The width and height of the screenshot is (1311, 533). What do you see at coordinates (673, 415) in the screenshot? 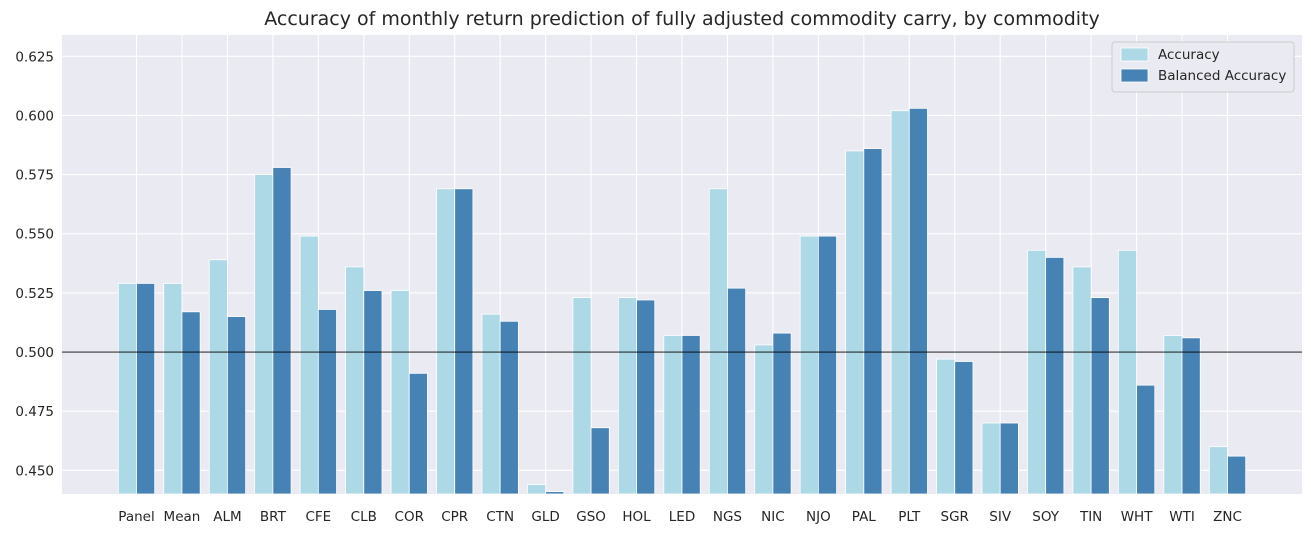
I see `bar-accuracy-led` at bounding box center [673, 415].